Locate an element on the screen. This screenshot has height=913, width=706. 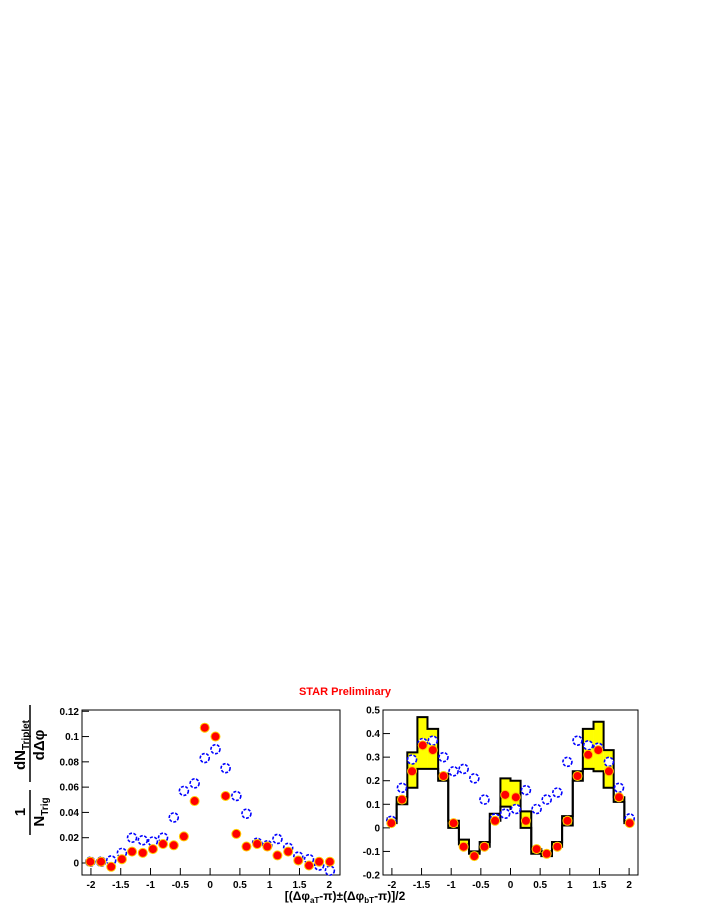
x-tick-label: -1.5 is located at coordinates (121, 885).